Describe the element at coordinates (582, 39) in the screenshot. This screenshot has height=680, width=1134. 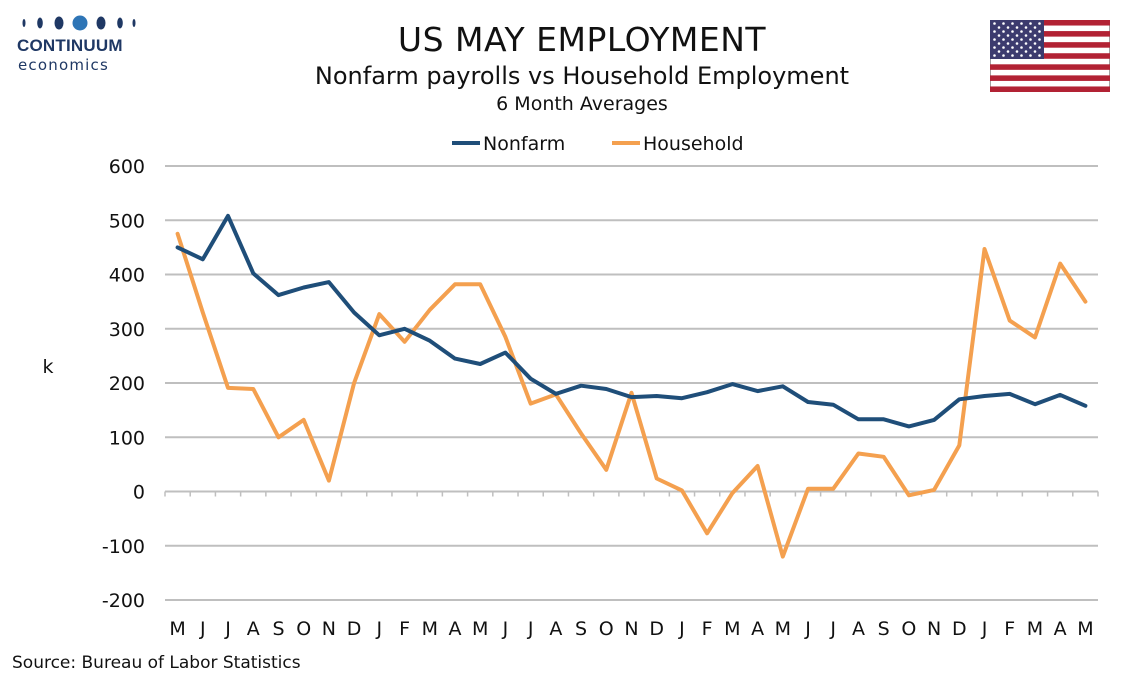
I see `chart-title: US MAY EMPLOYMENT` at that location.